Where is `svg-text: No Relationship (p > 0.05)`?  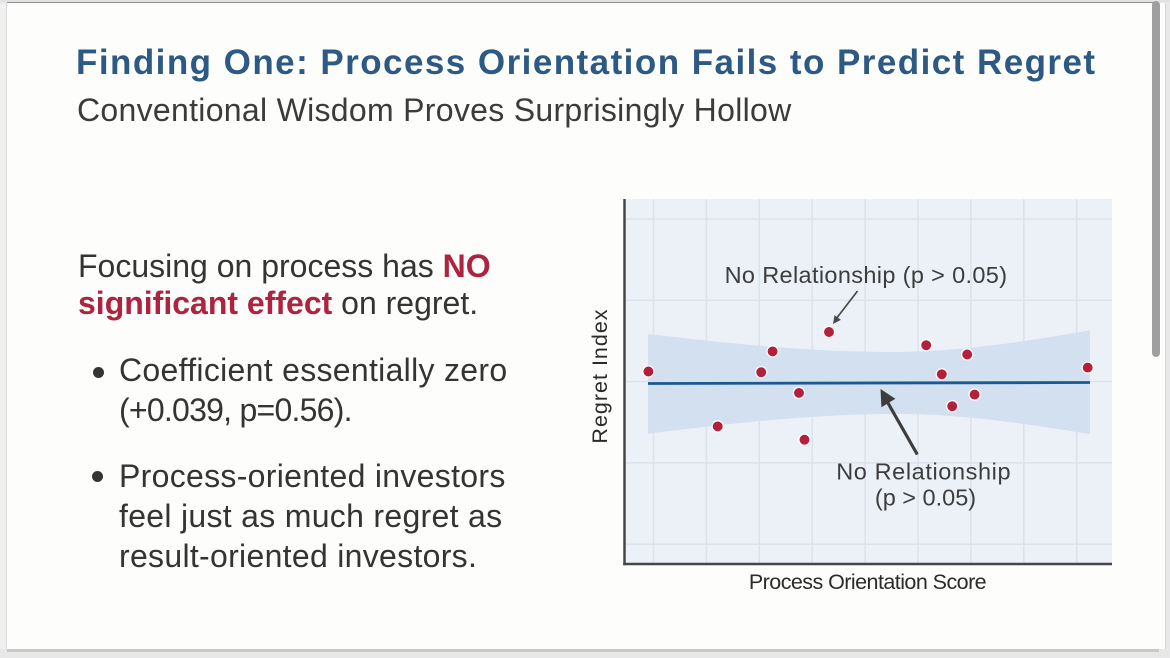 svg-text: No Relationship (p > 0.05) is located at coordinates (866, 275).